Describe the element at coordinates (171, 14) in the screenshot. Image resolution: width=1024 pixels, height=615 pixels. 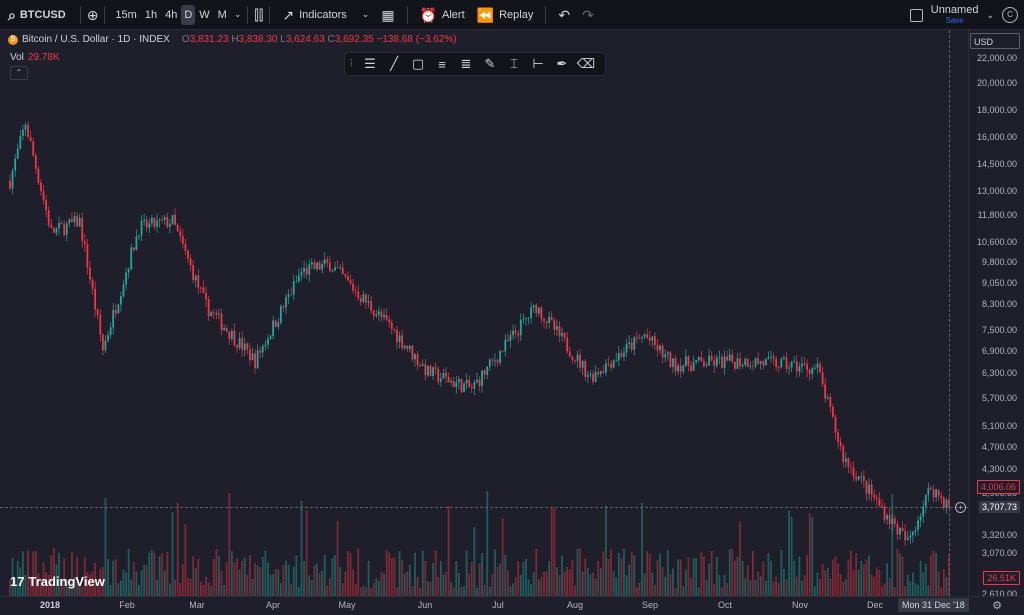
I see `interval-4h: 4h` at that location.